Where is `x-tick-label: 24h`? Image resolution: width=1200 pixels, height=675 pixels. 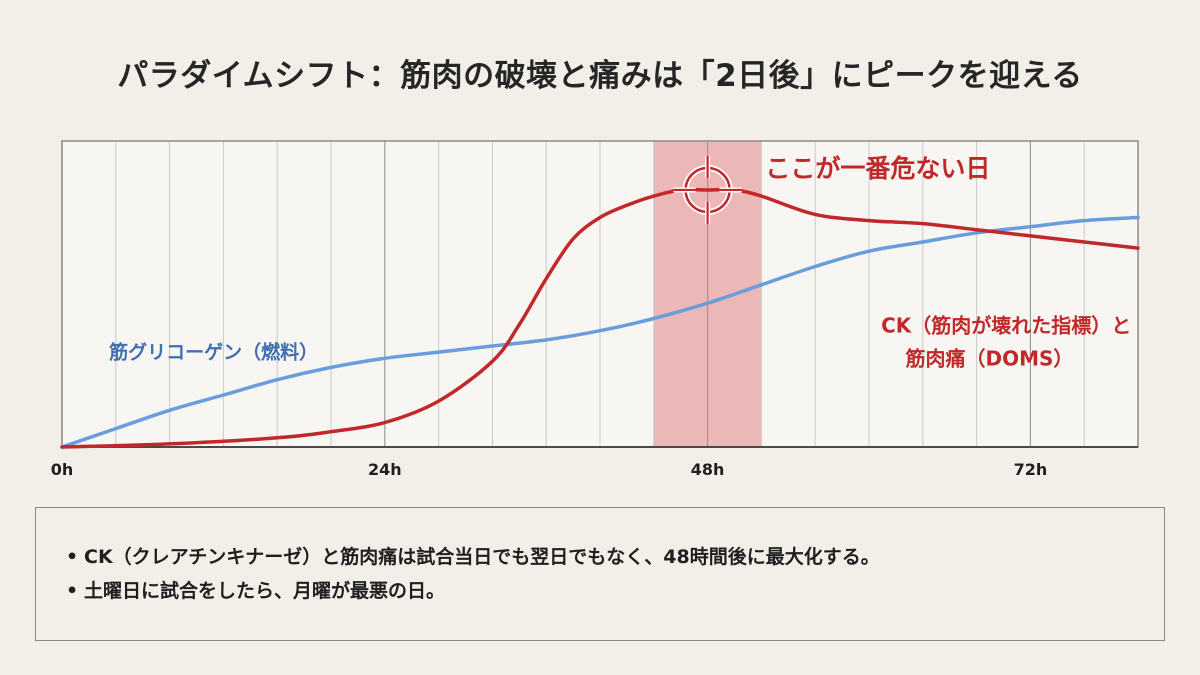
x-tick-label: 24h is located at coordinates (385, 469).